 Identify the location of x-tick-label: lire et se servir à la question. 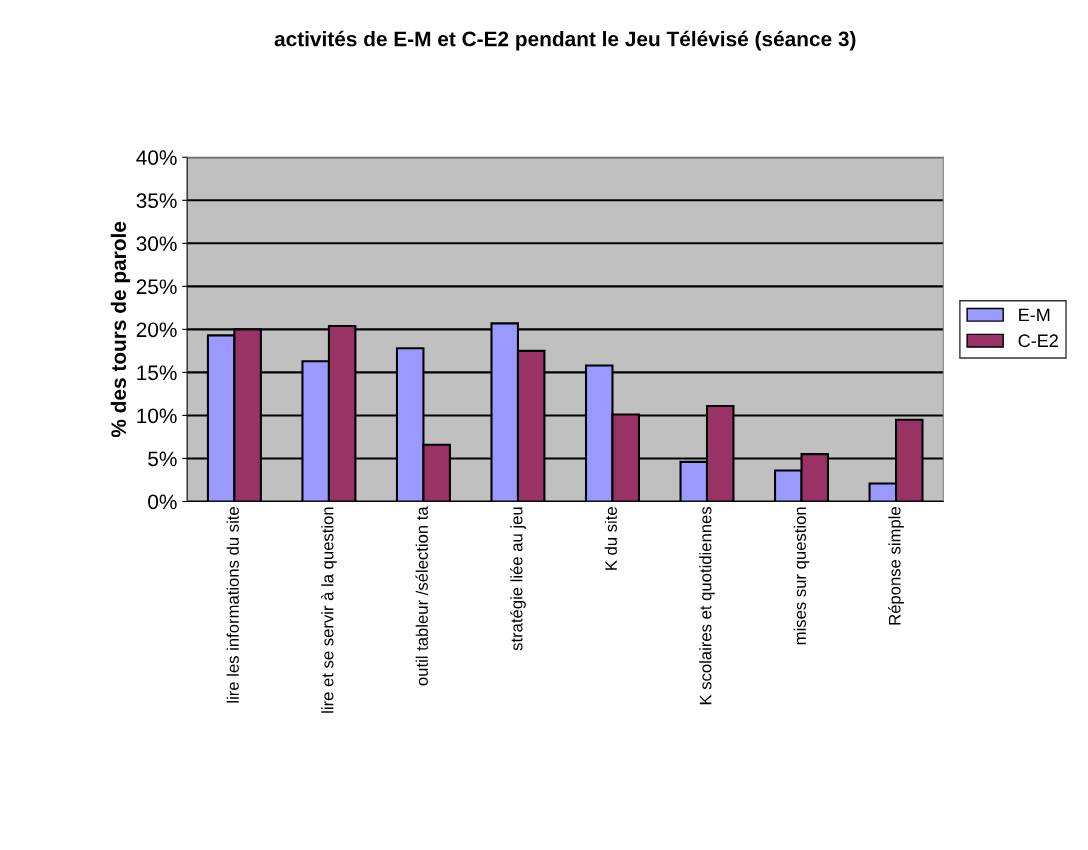
(329, 610).